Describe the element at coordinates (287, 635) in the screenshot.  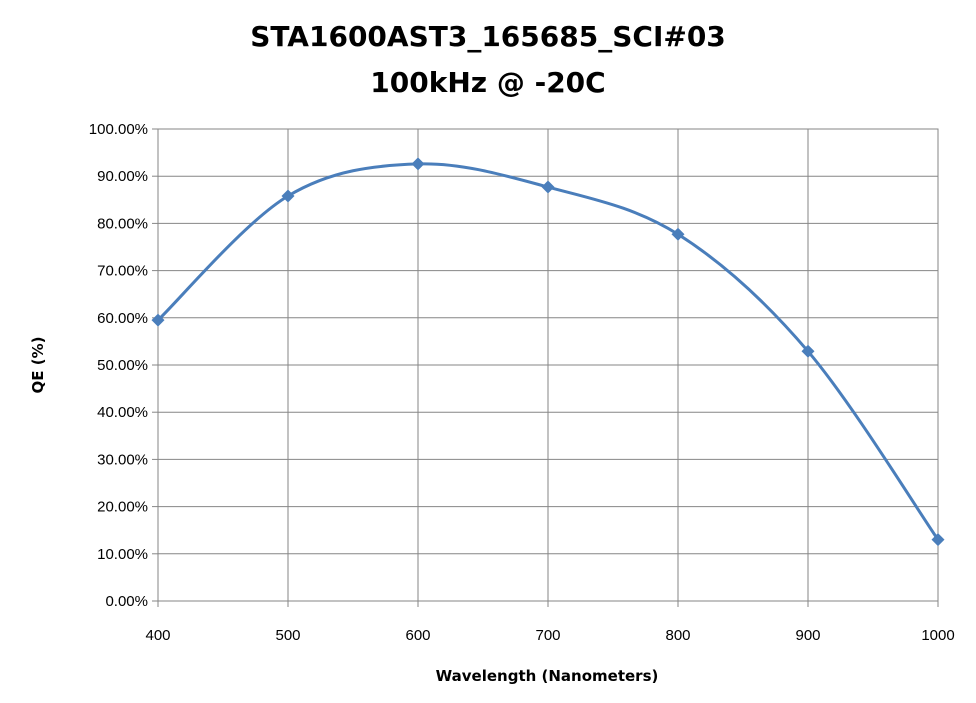
I see `x-tick-label: 500` at that location.